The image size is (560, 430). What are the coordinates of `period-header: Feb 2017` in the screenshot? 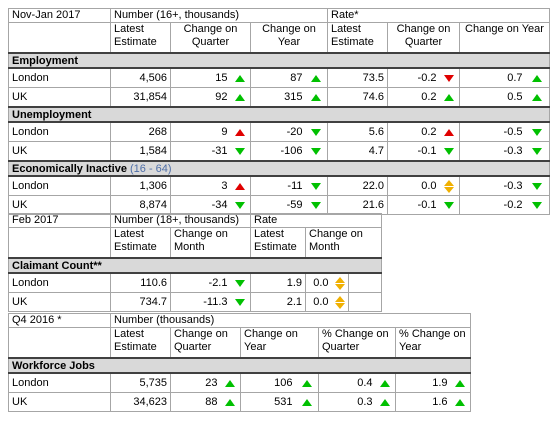 It's located at (59, 220).